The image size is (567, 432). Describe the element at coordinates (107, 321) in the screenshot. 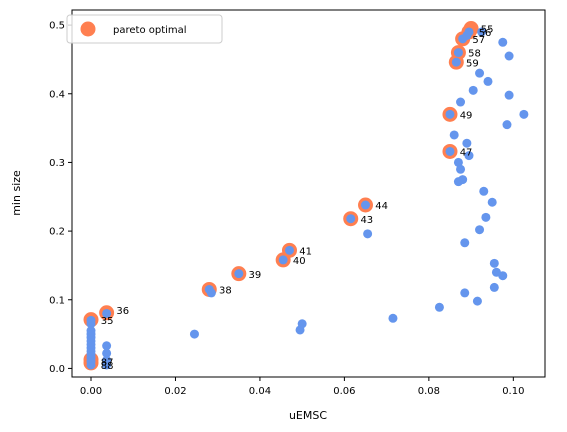

I see `point-annotation: 35` at that location.